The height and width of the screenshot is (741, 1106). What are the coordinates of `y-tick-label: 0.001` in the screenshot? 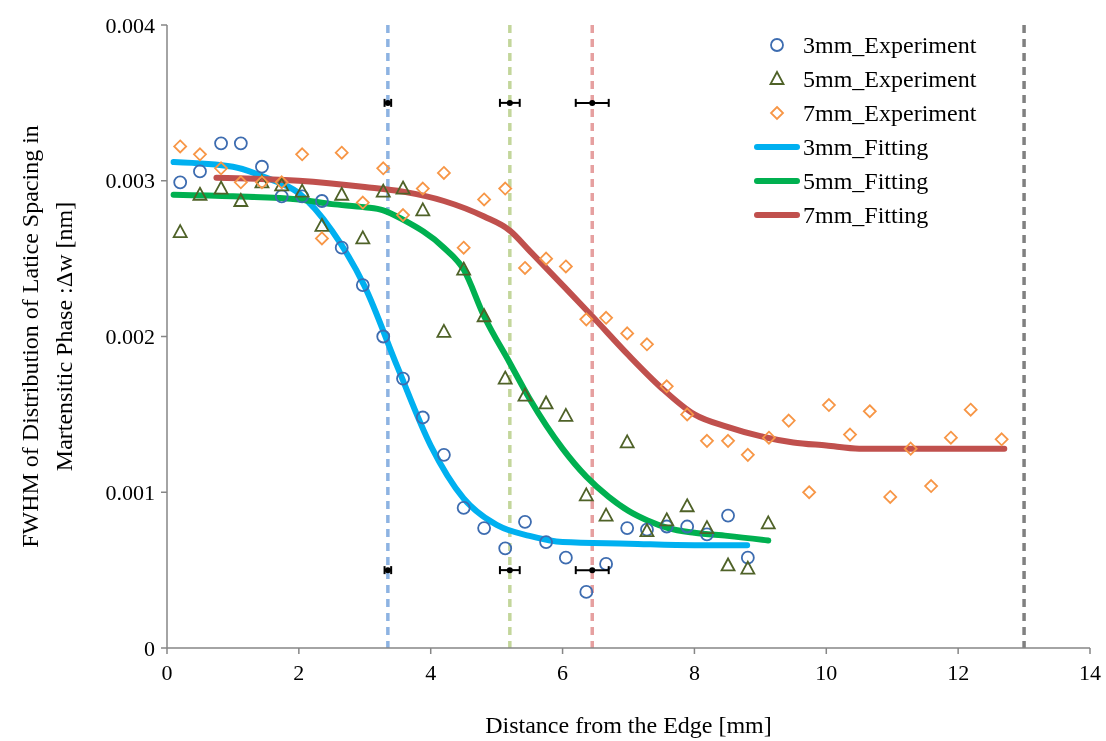 It's located at (130, 492).